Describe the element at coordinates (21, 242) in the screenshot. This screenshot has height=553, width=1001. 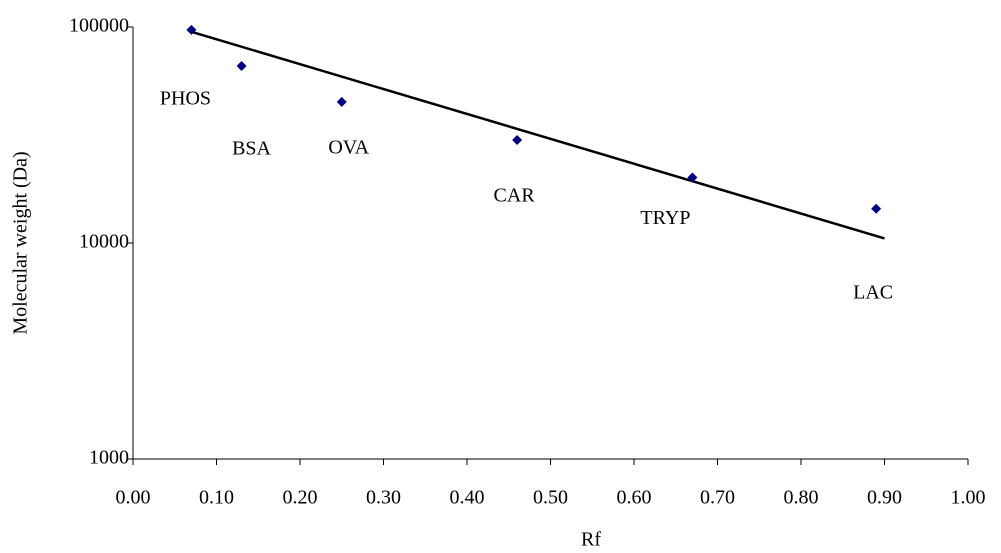
I see `y-axis-title: Molecular weight (Da)` at that location.